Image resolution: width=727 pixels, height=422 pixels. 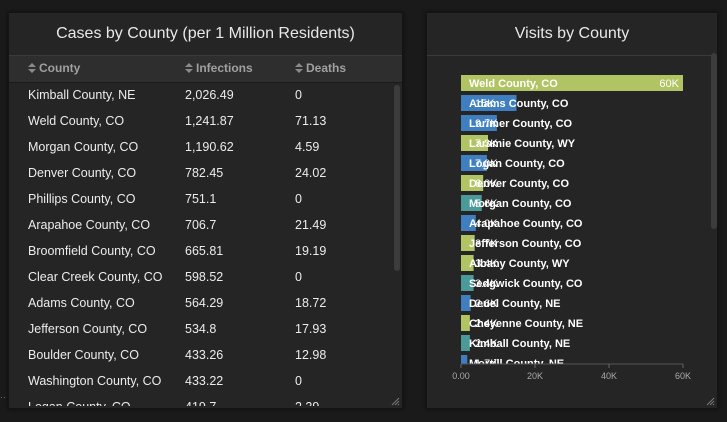 I want to click on cell-county: Boulder County, CO, so click(x=83, y=355).